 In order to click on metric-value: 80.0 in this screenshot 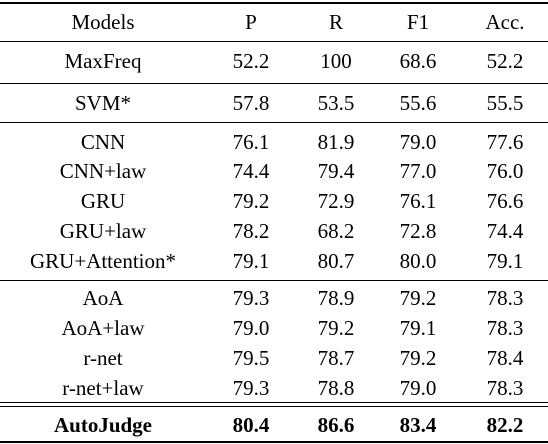, I will do `click(418, 261)`.